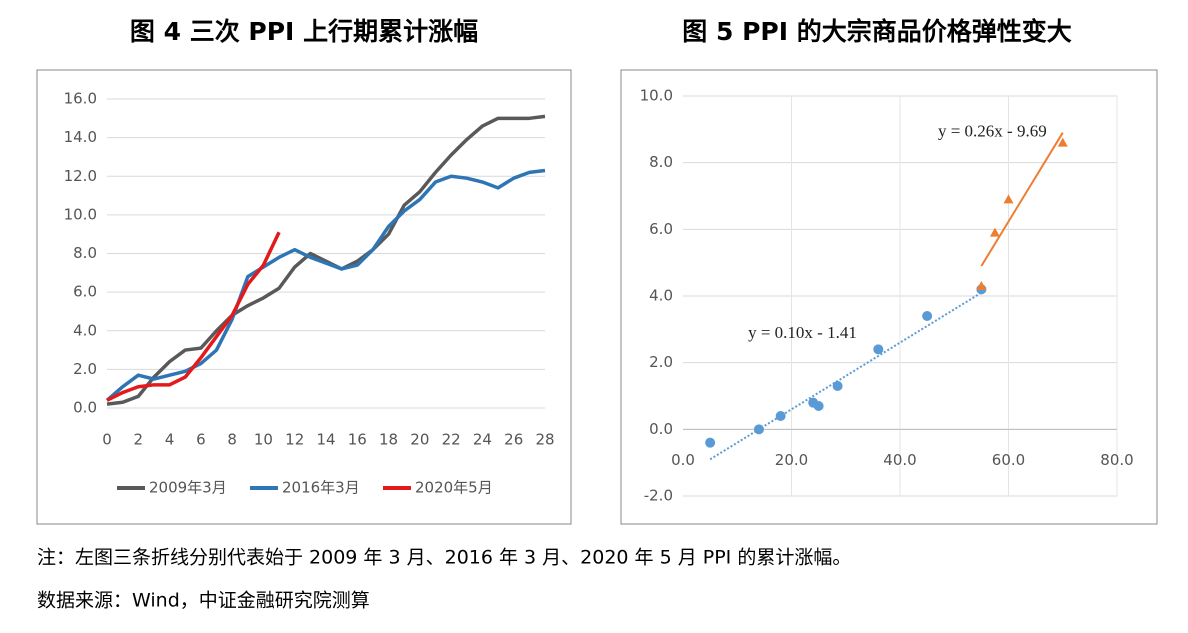 This screenshot has width=1188, height=633. Describe the element at coordinates (876, 31) in the screenshot. I see `chart-title: 图 5 PPI 的大宗商品价格弹性变大` at that location.